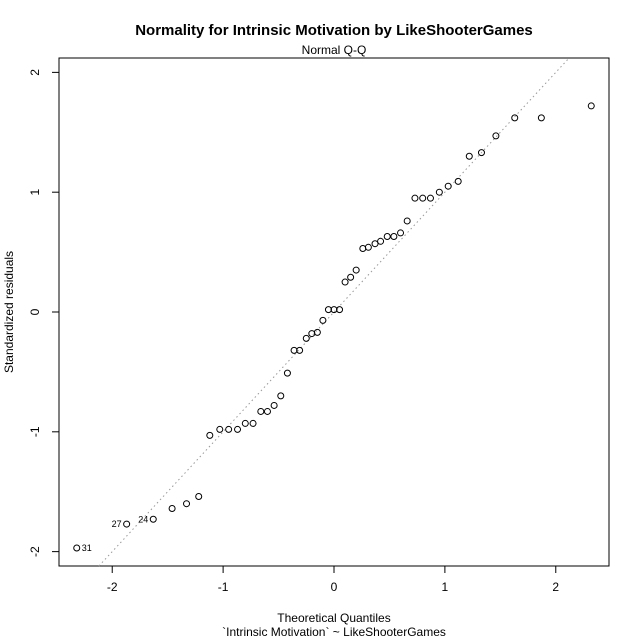  I want to click on chart-subtitle: Normal Q-Q, so click(334, 50).